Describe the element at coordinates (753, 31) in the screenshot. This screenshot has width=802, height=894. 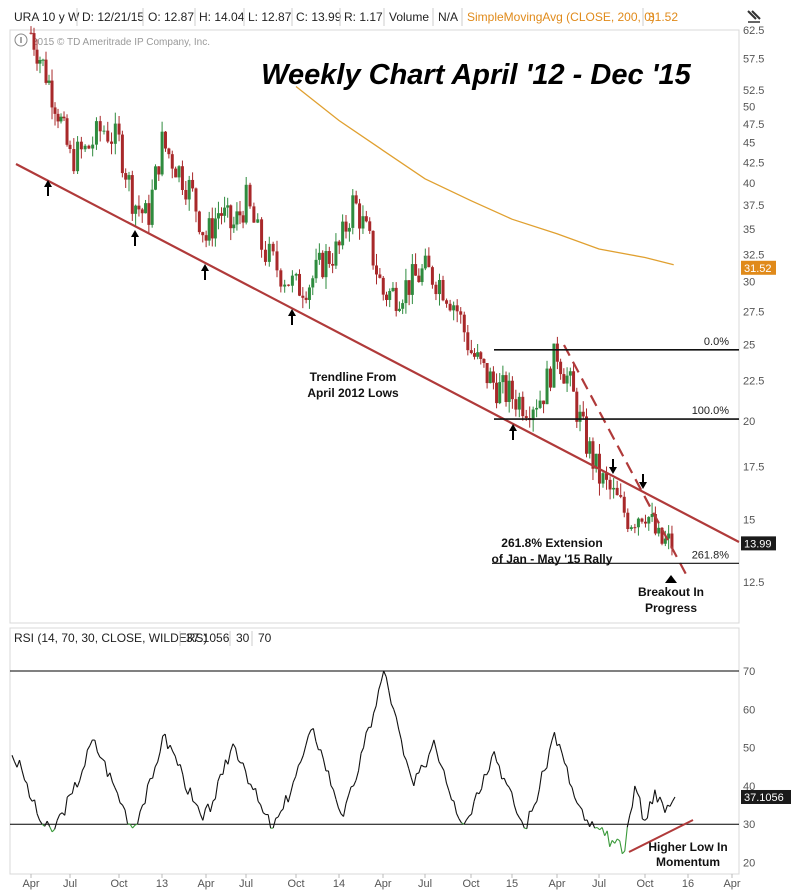
I see `y-tick-label: 62.5` at that location.